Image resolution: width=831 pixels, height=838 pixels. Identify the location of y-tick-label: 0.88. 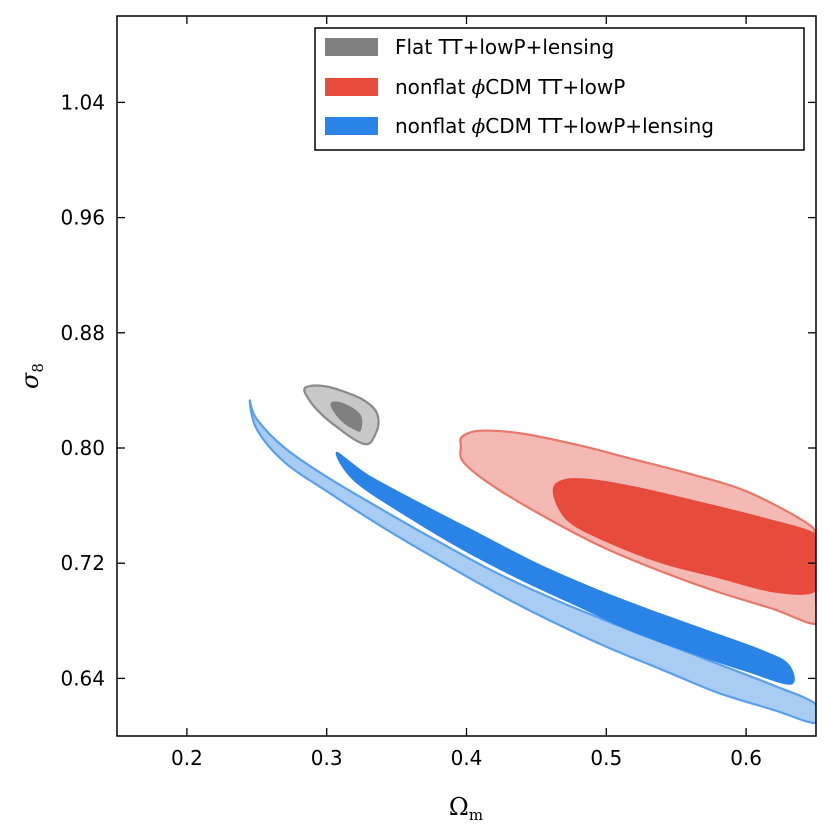
(82, 333).